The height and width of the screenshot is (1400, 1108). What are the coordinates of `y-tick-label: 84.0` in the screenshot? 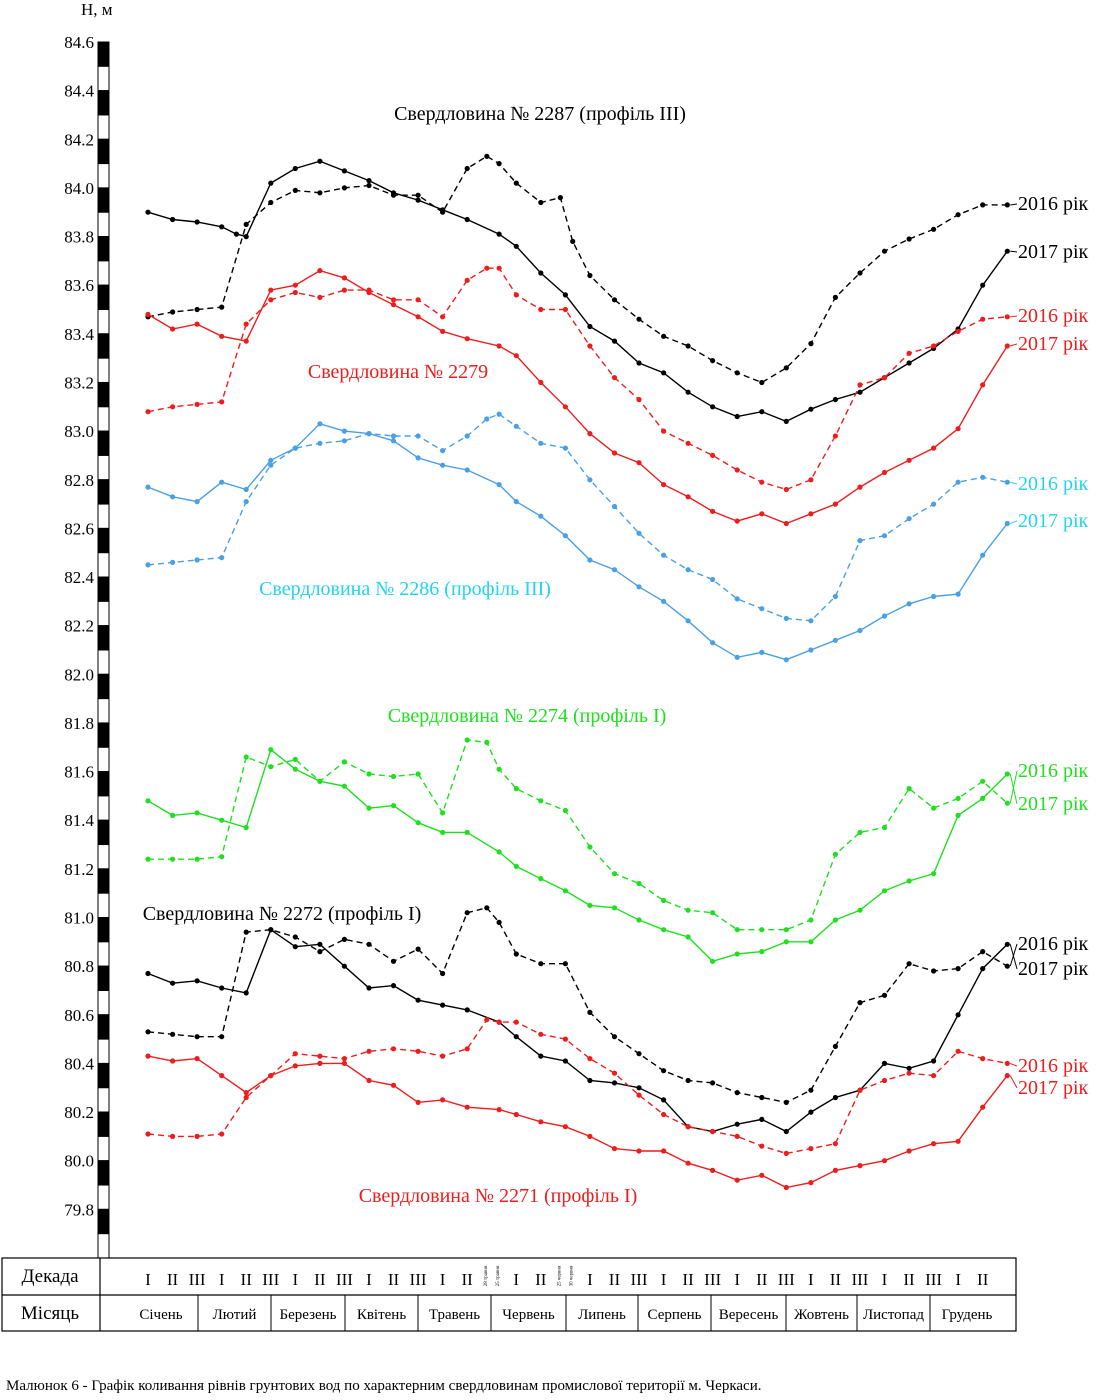 It's located at (79, 188).